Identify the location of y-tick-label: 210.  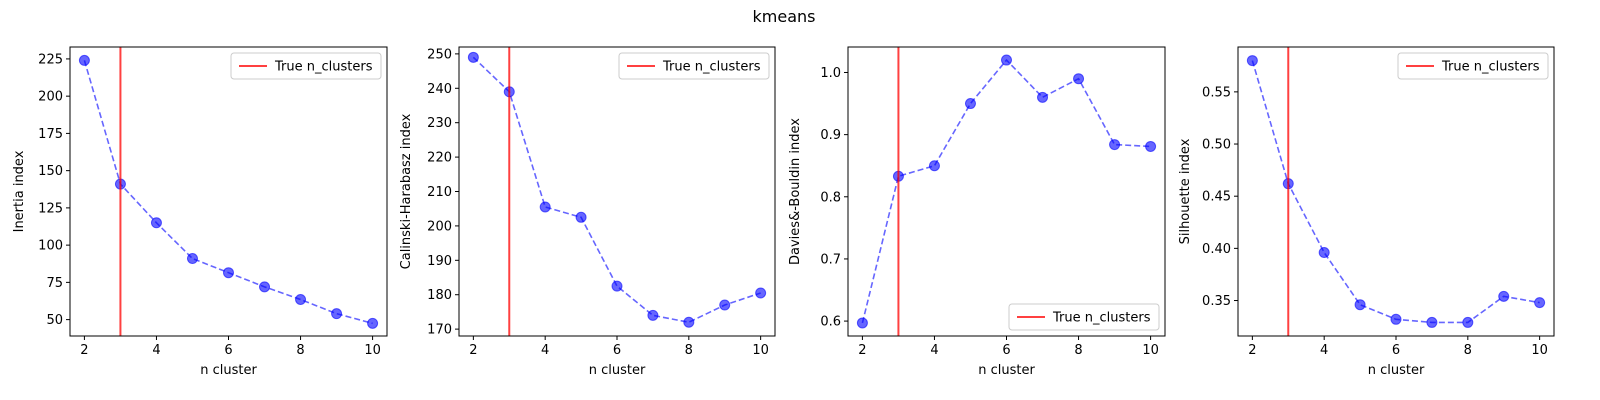
(439, 192).